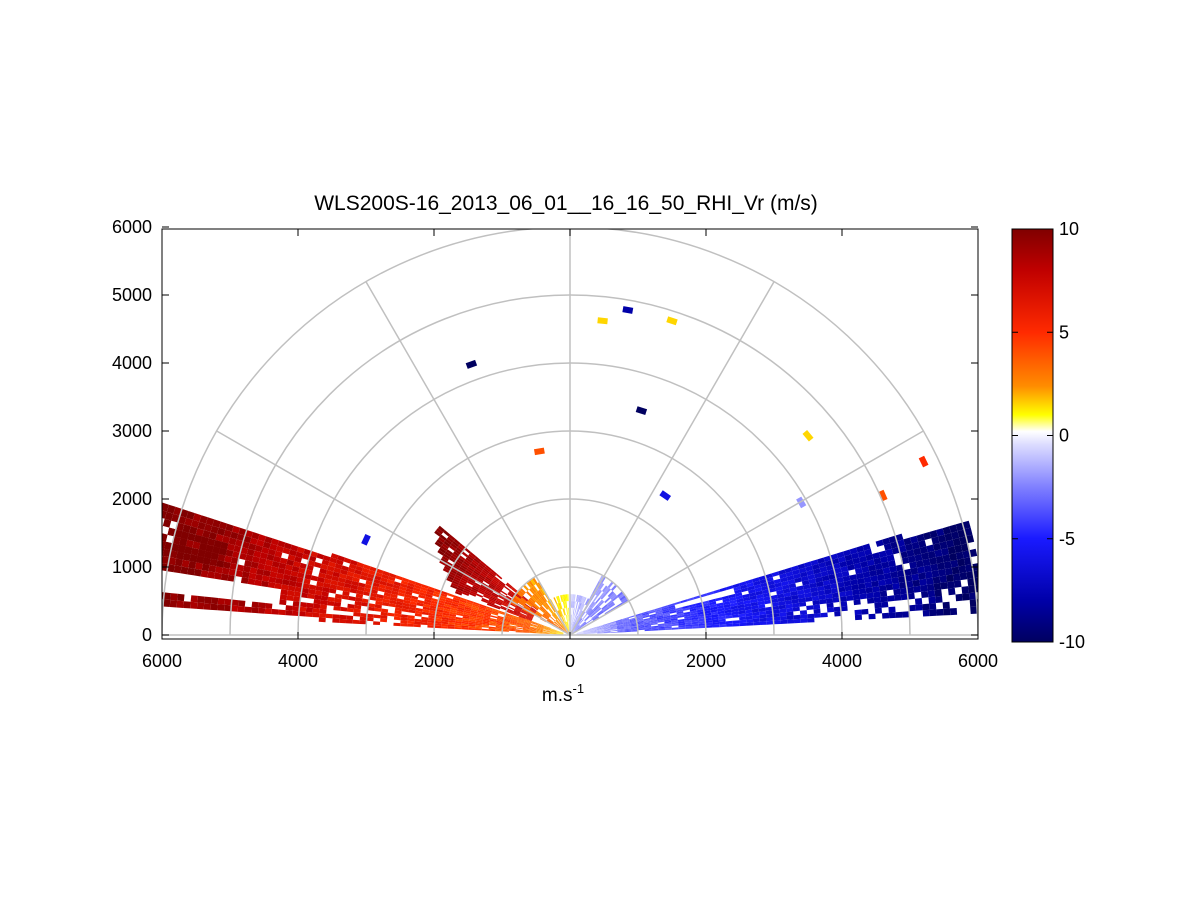 The height and width of the screenshot is (906, 1201). What do you see at coordinates (602, 320) in the screenshot?
I see `scatter-gate` at bounding box center [602, 320].